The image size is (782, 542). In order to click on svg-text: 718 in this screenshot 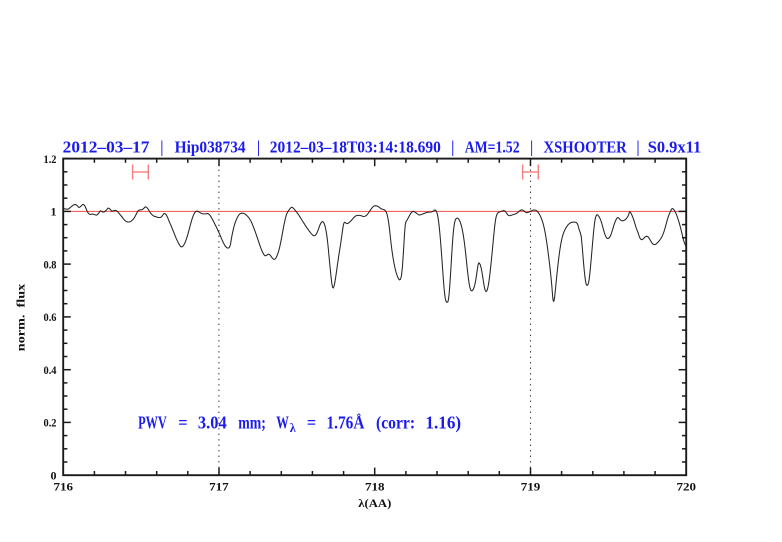, I will do `click(375, 486)`.